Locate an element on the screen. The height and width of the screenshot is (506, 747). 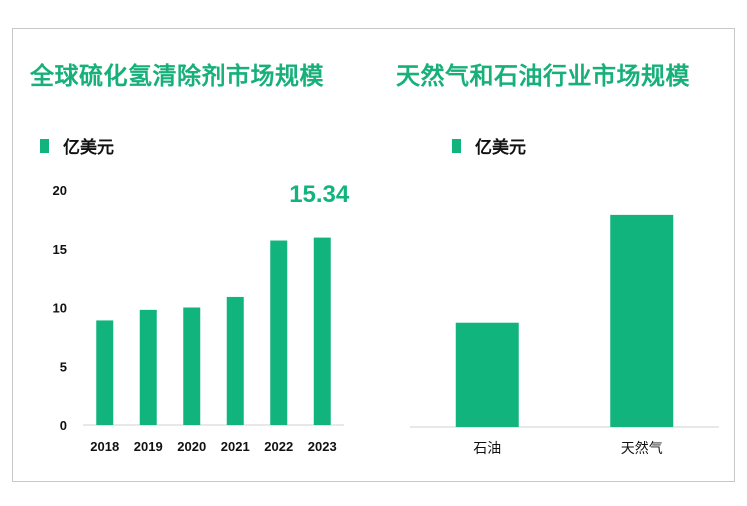
chart1-legend: 亿美元 is located at coordinates (77, 145).